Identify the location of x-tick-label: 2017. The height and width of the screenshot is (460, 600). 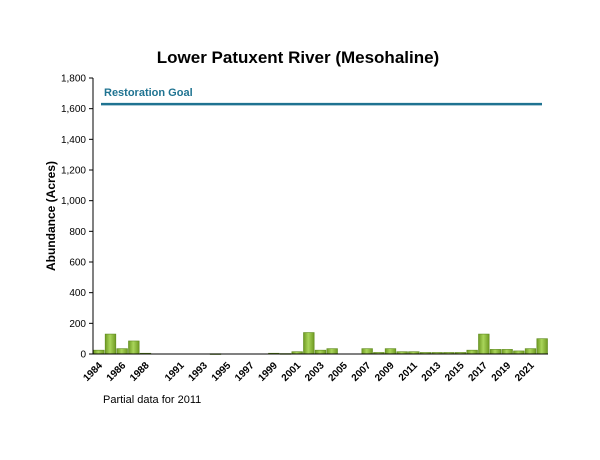
(478, 372).